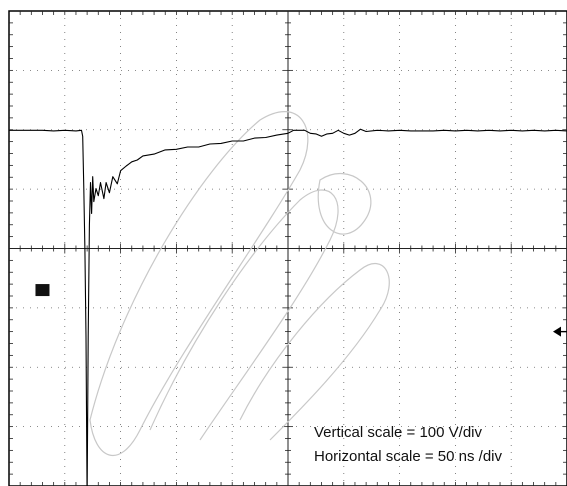  I want to click on vertical-scale-label: Vertical scale = 100 V/div, so click(398, 432).